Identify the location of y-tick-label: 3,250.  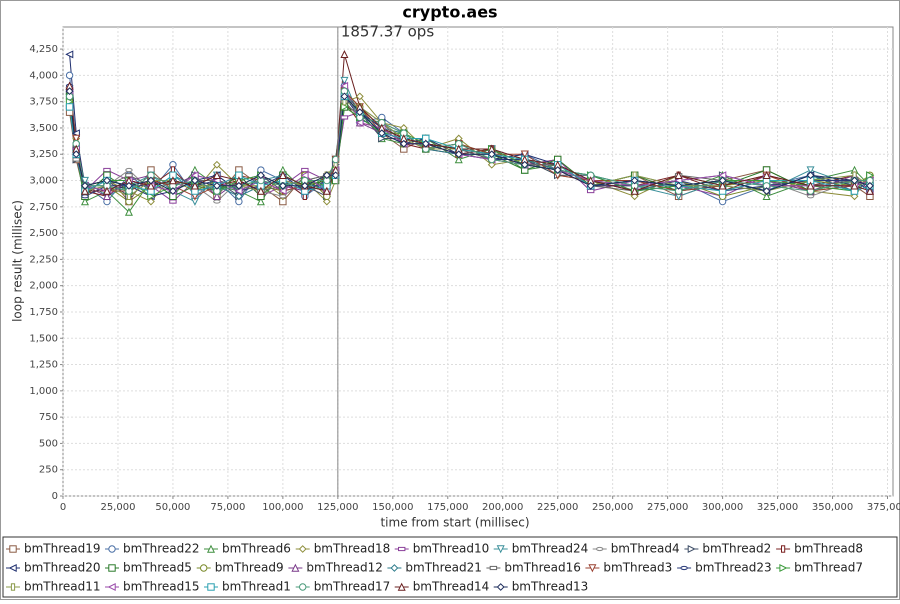
(43, 154).